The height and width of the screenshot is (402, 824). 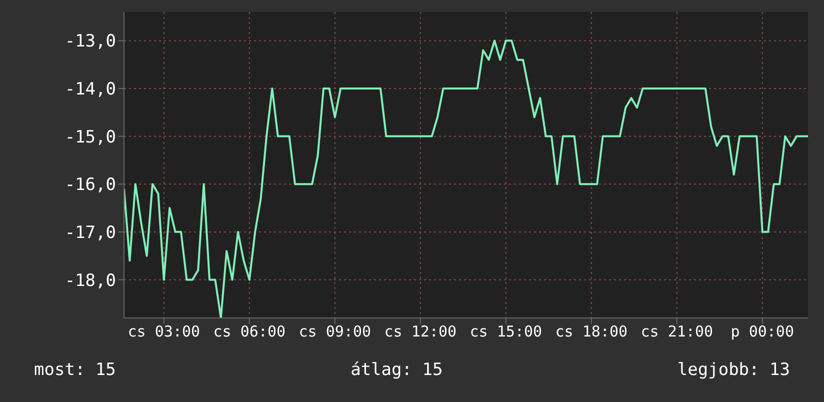 What do you see at coordinates (506, 331) in the screenshot?
I see `x-tick-label: cs 15:00` at bounding box center [506, 331].